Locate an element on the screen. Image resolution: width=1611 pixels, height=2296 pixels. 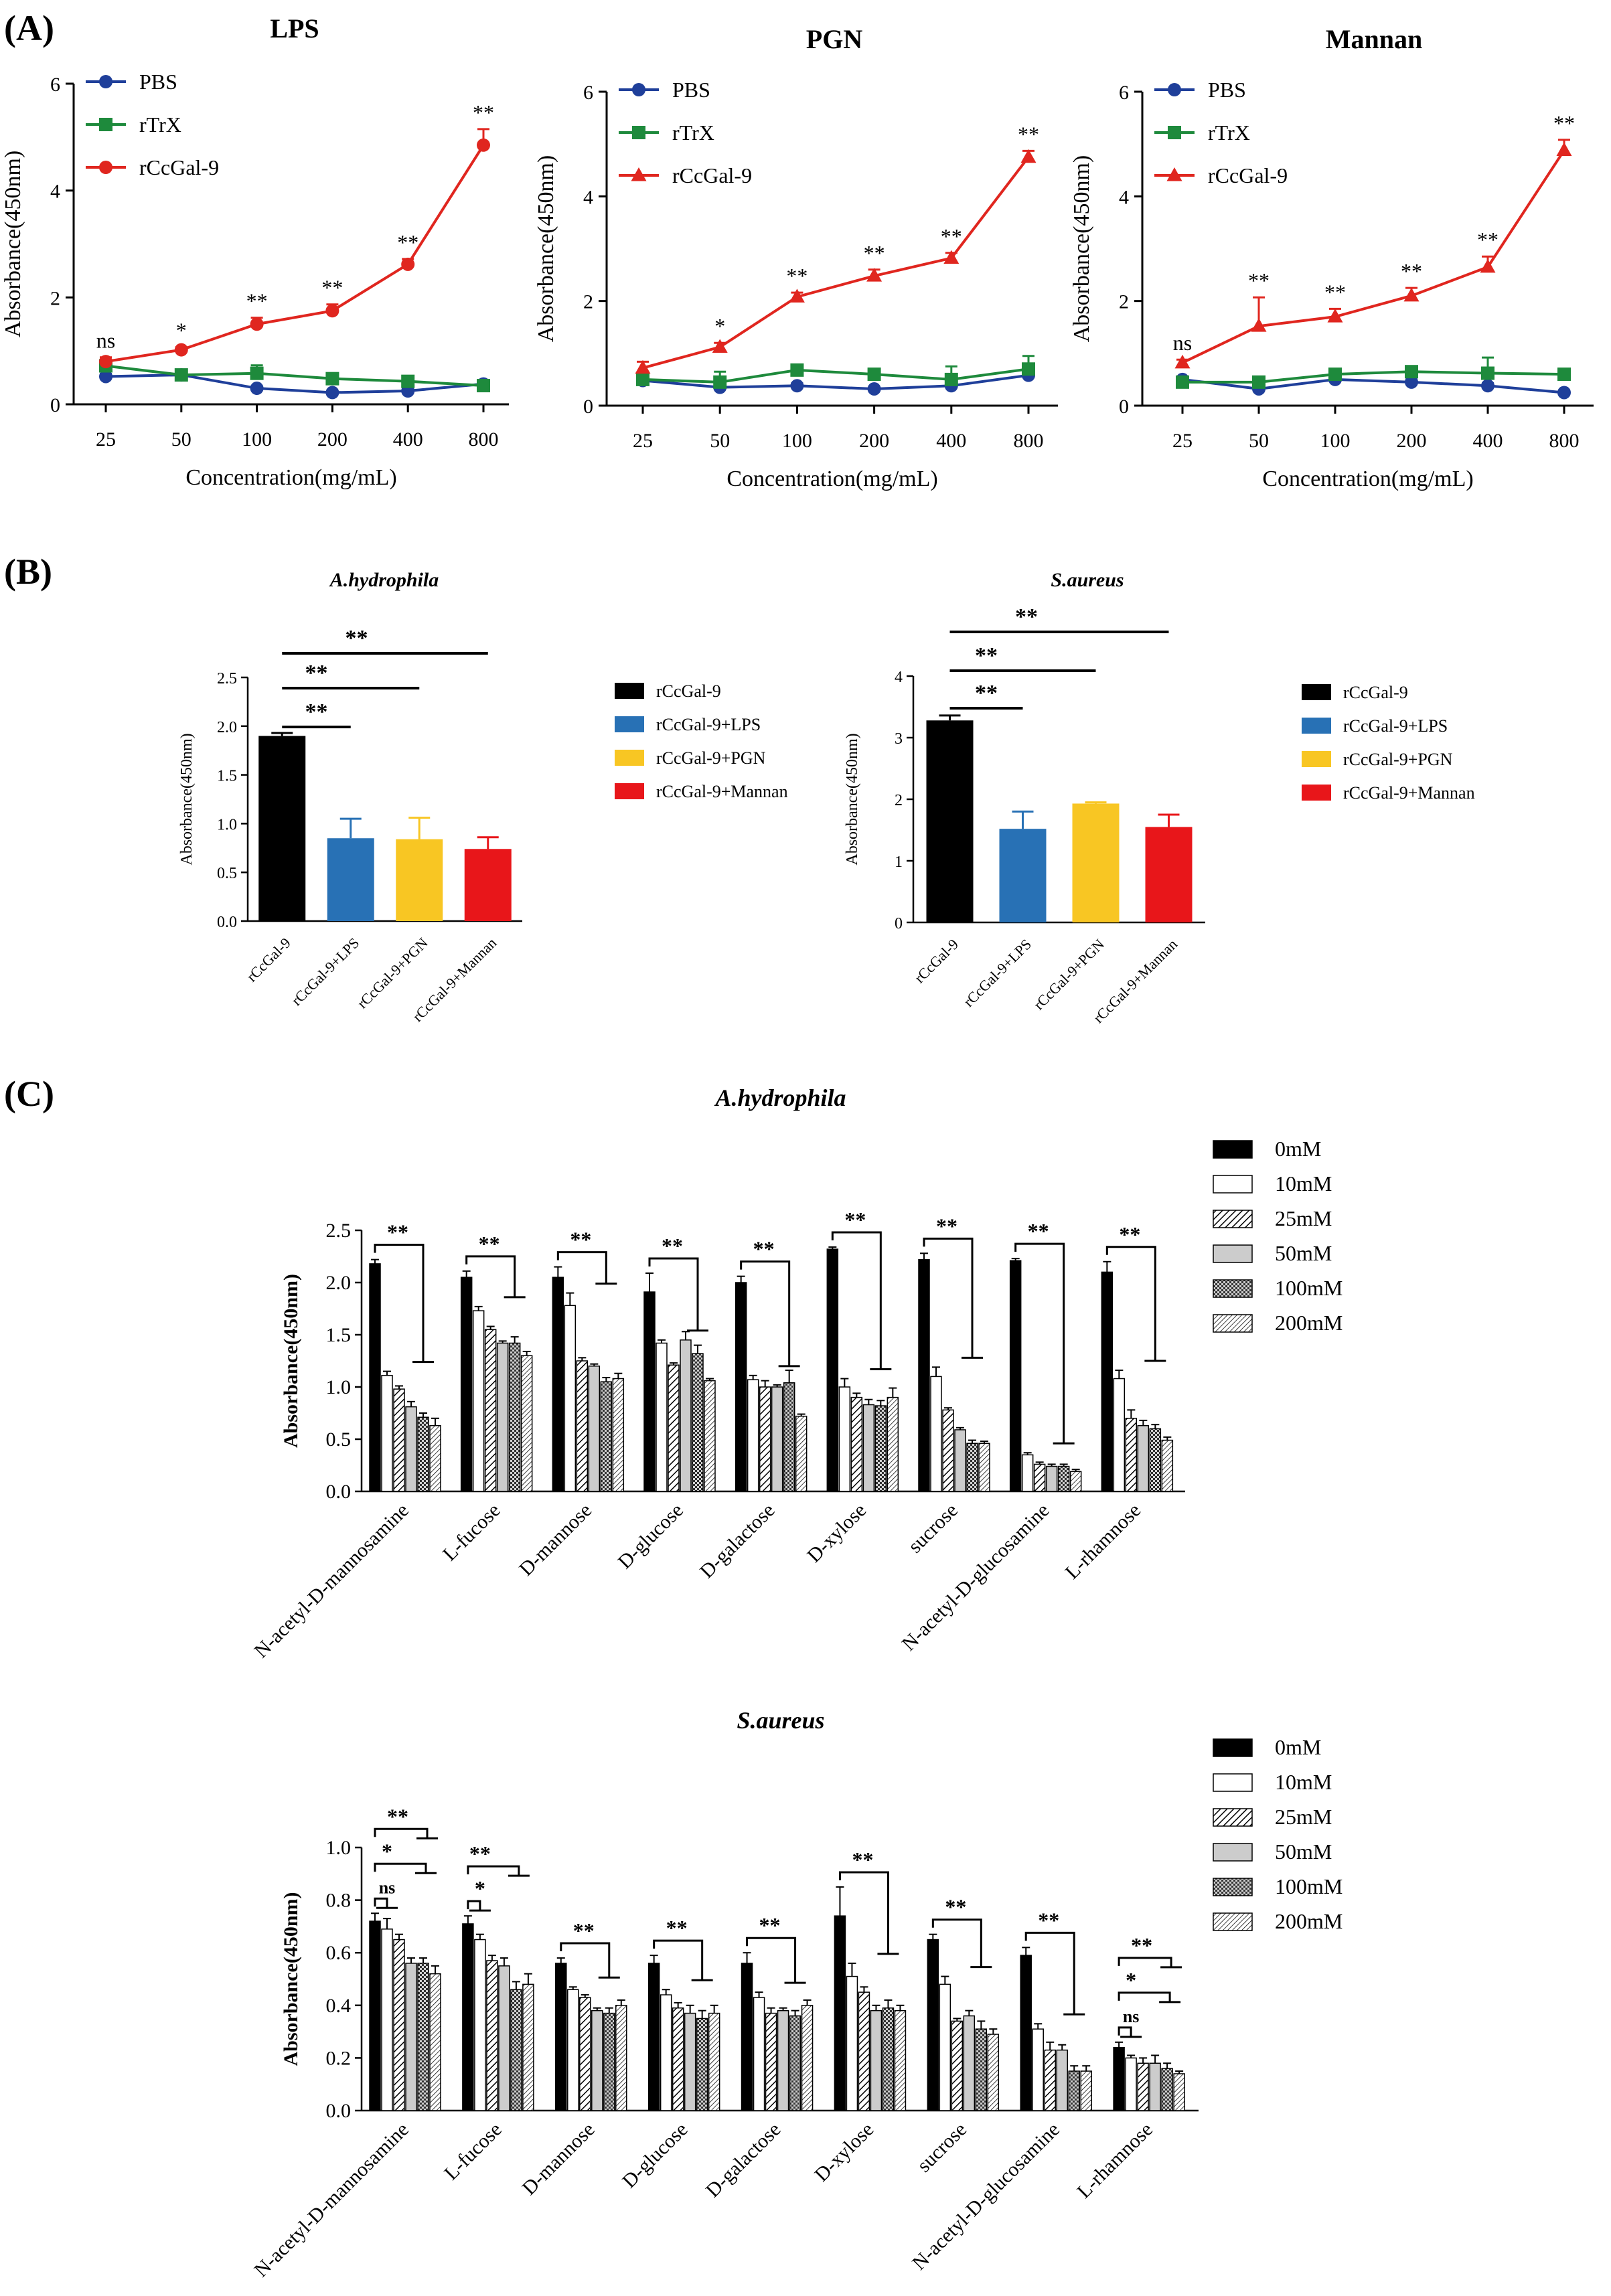
bar-n-acetyl-d-mannosamine-25mm is located at coordinates (399, 2025).